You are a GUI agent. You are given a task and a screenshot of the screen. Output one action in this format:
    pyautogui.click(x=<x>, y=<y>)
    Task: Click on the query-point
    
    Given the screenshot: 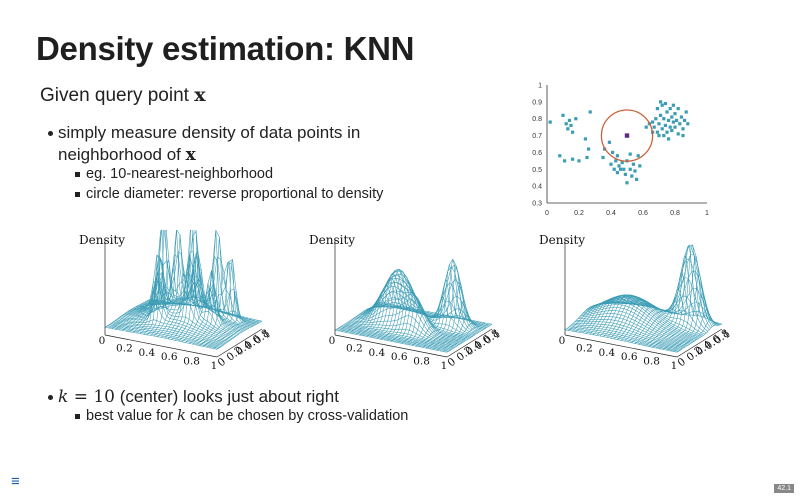 What is the action you would take?
    pyautogui.click(x=627, y=135)
    